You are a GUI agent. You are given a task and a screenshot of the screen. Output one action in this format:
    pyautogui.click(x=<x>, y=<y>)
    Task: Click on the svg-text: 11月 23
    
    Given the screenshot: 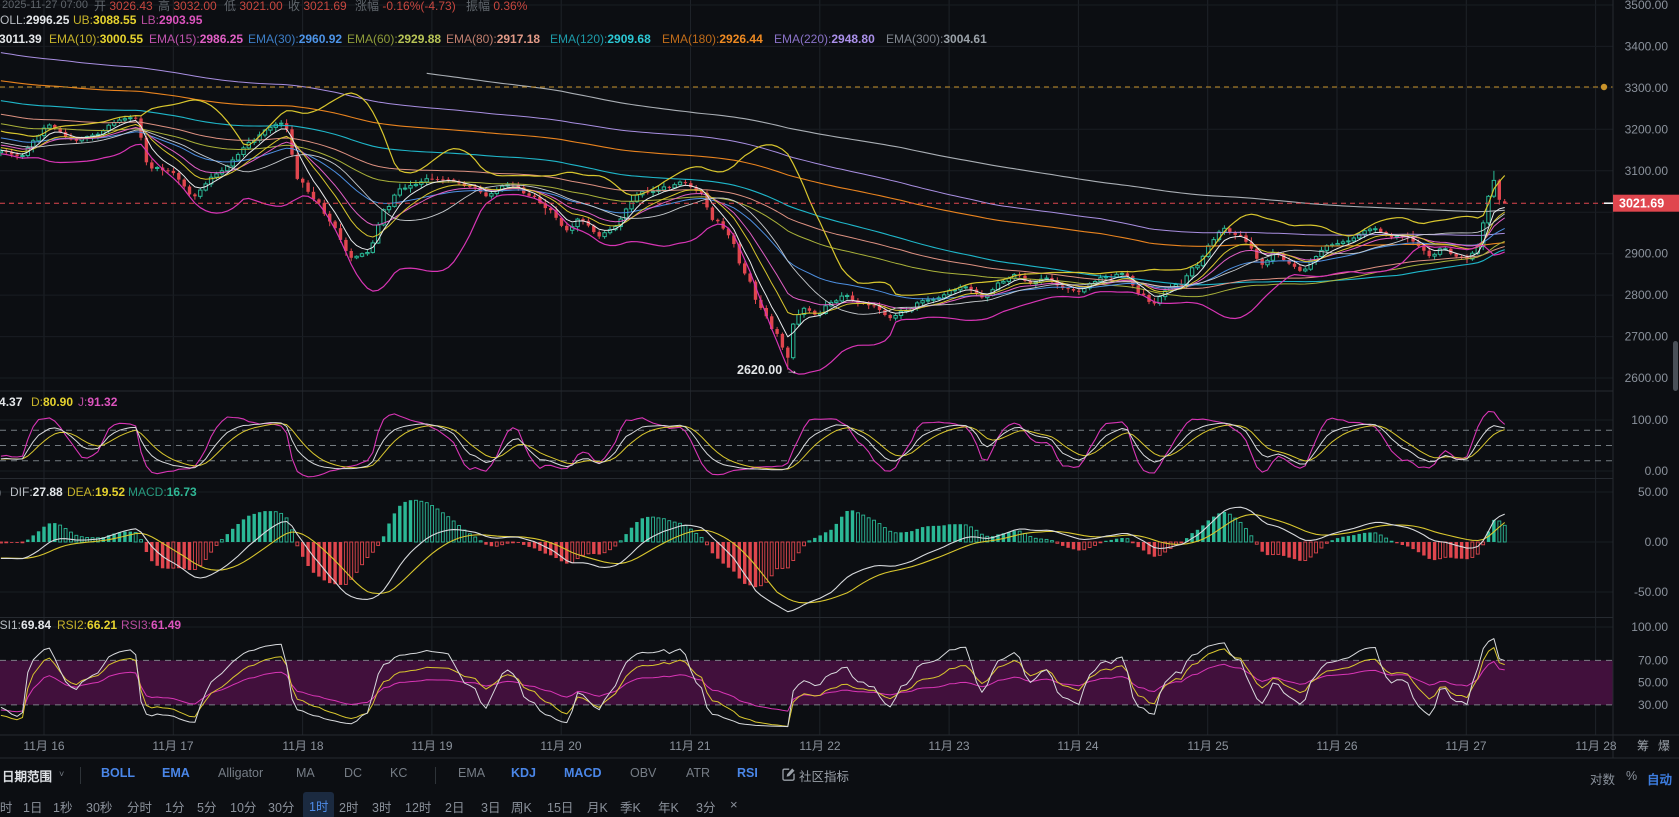 What is the action you would take?
    pyautogui.click(x=948, y=746)
    